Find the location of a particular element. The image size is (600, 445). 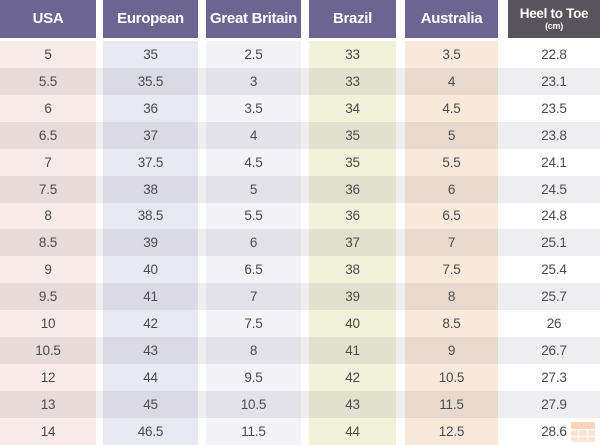

cell-brazil: 33 is located at coordinates (352, 54).